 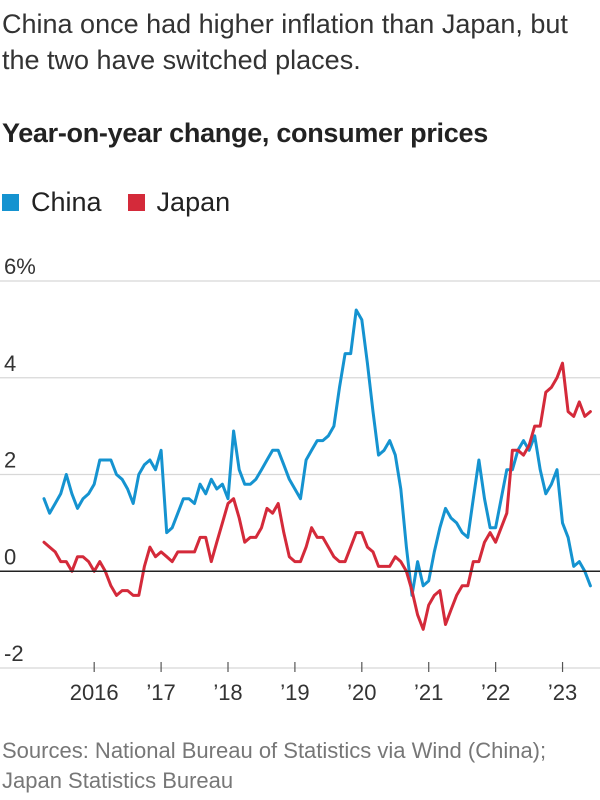 What do you see at coordinates (66, 201) in the screenshot?
I see `legend-label-china: China` at bounding box center [66, 201].